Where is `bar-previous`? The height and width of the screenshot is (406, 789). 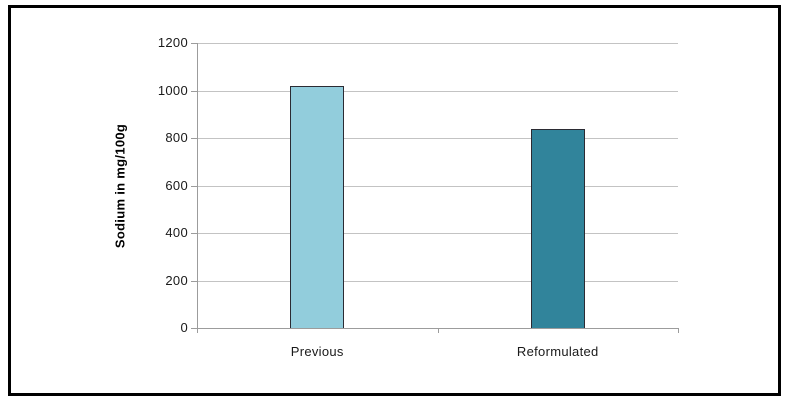
bar-previous is located at coordinates (317, 206).